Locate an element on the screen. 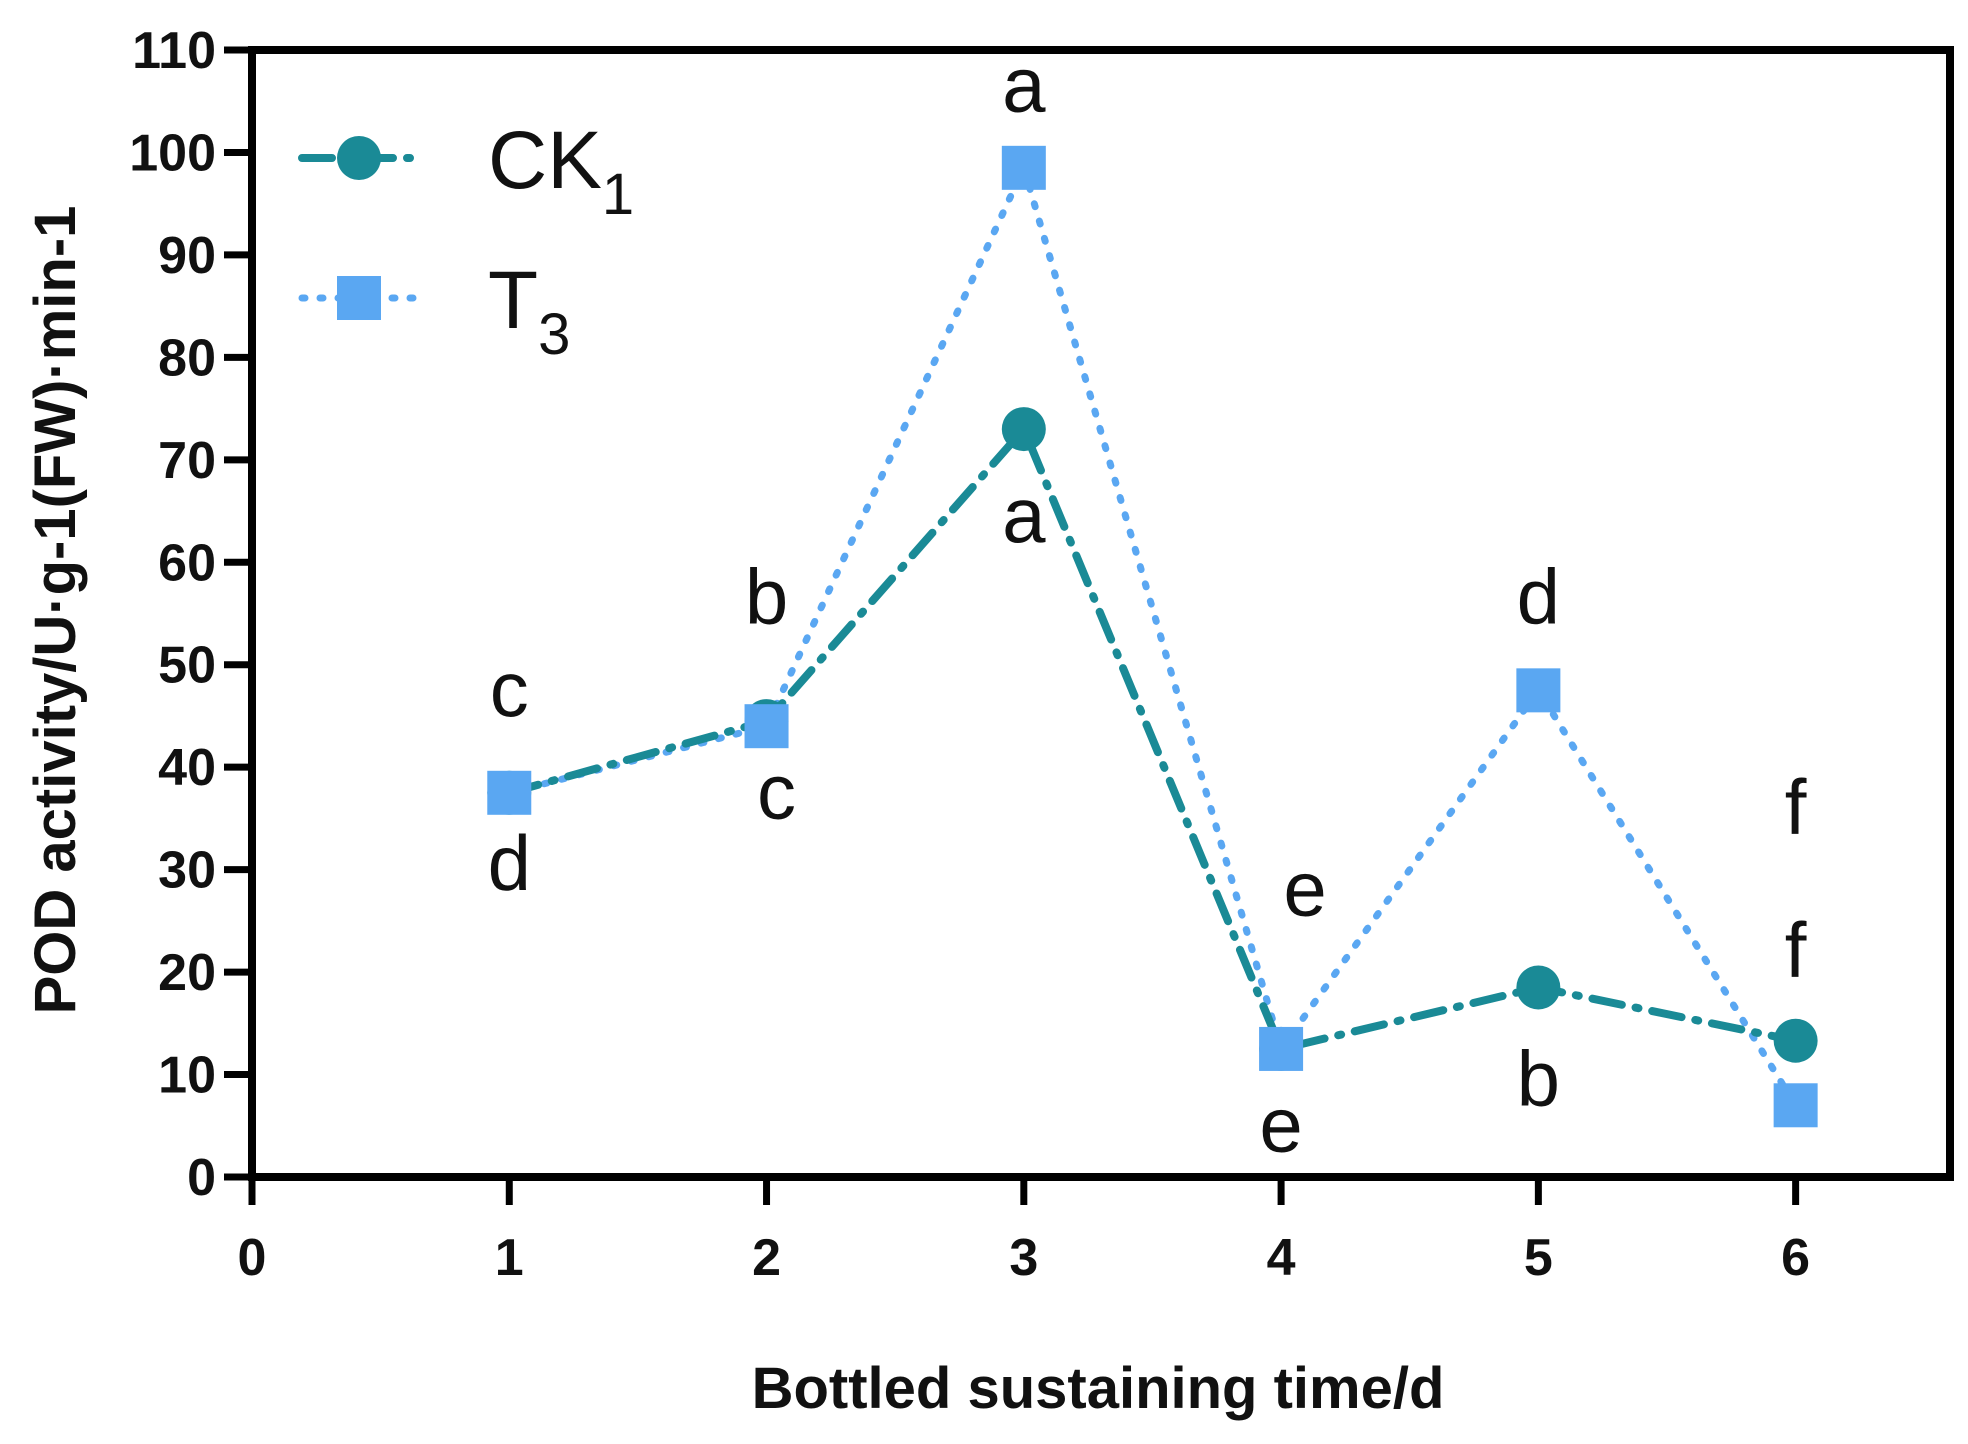  significance-label-t3-day6: f is located at coordinates (1796, 807).